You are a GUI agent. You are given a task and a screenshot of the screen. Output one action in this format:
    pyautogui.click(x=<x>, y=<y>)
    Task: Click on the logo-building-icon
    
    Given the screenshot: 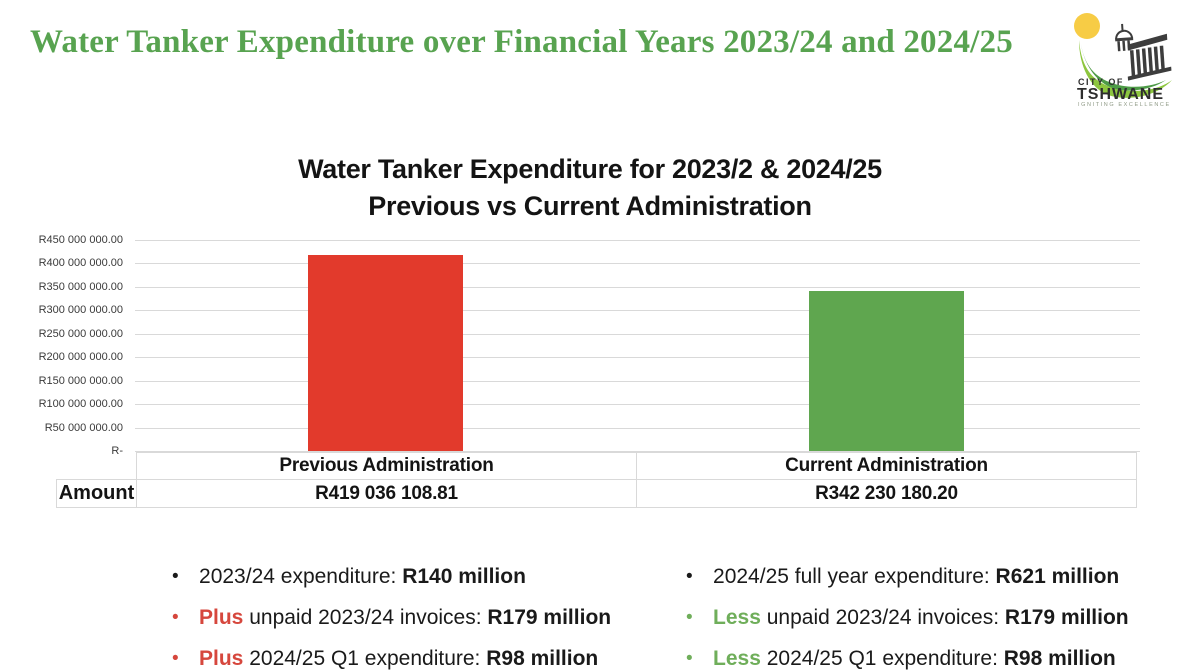 What is the action you would take?
    pyautogui.click(x=1143, y=52)
    